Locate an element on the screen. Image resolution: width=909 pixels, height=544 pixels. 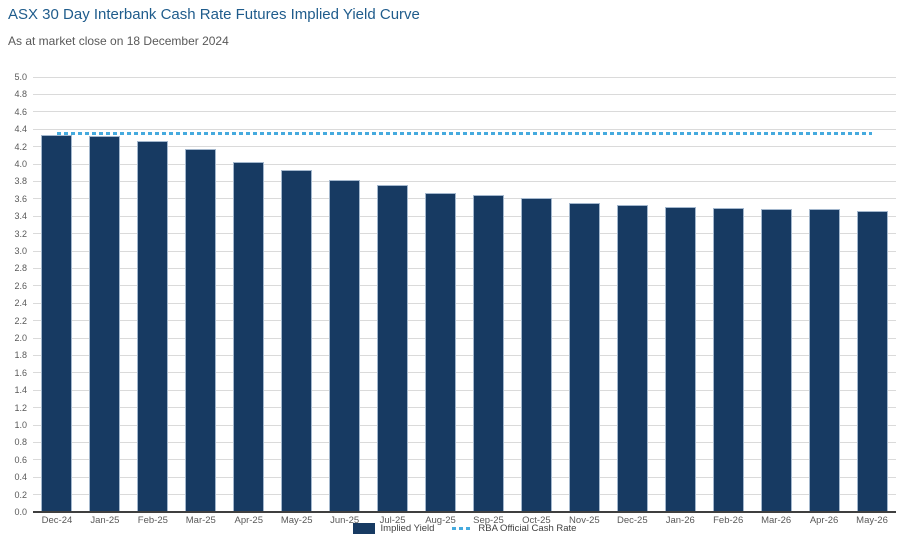
rba-cash-rate-dashed-line-icon is located at coordinates (462, 528).